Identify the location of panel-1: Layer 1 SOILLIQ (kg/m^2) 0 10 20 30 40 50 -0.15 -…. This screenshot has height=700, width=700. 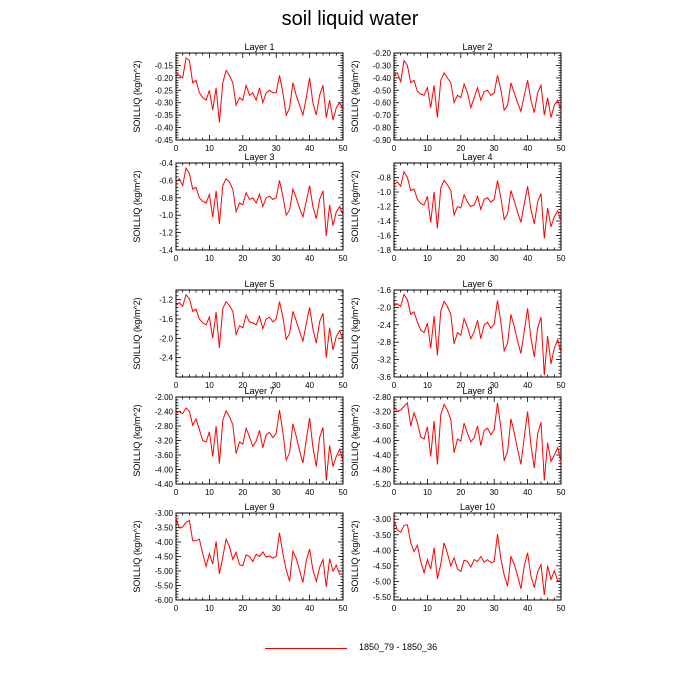
(240, 97).